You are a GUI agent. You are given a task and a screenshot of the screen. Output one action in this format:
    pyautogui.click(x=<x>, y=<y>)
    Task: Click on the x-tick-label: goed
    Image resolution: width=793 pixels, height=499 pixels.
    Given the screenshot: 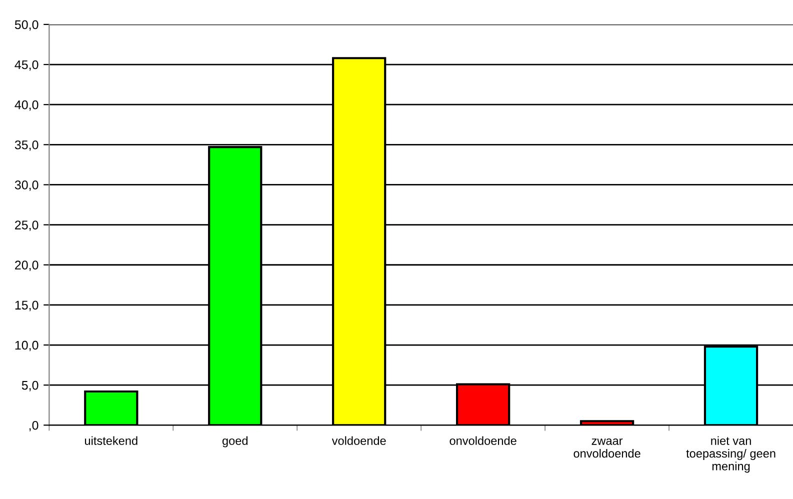 What is the action you would take?
    pyautogui.click(x=235, y=442)
    